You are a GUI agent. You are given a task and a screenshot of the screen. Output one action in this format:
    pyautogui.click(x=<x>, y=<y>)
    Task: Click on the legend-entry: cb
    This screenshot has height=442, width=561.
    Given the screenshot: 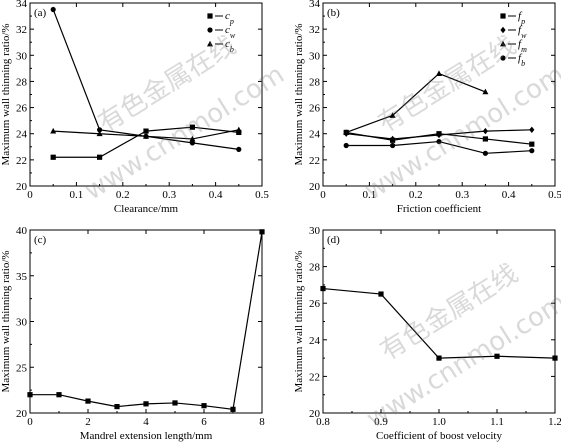 What is the action you would take?
    pyautogui.click(x=229, y=46)
    